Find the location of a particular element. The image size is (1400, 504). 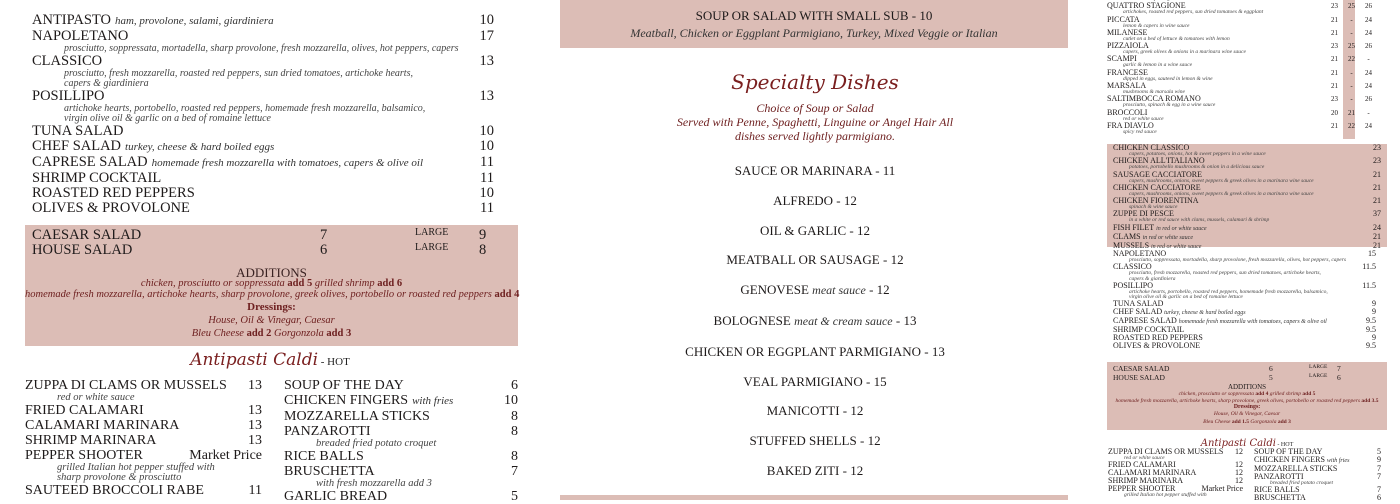

salad-large-label: LARGE is located at coordinates (1318, 376).